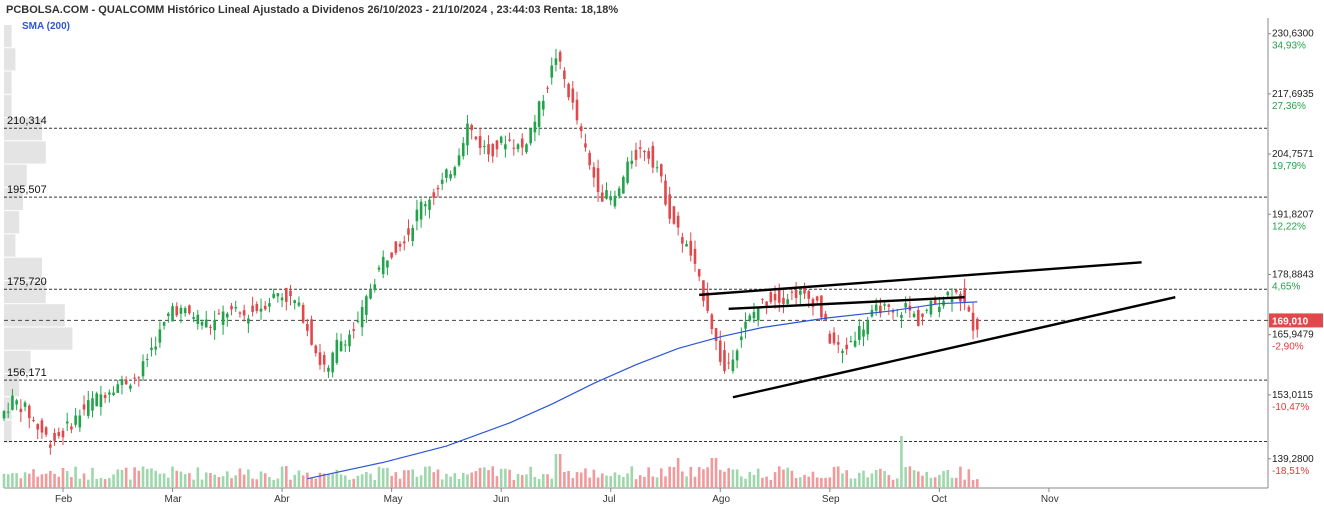 Image resolution: width=1324 pixels, height=512 pixels. Describe the element at coordinates (46, 26) in the screenshot. I see `sma-legend-label: SMA (200)` at that location.